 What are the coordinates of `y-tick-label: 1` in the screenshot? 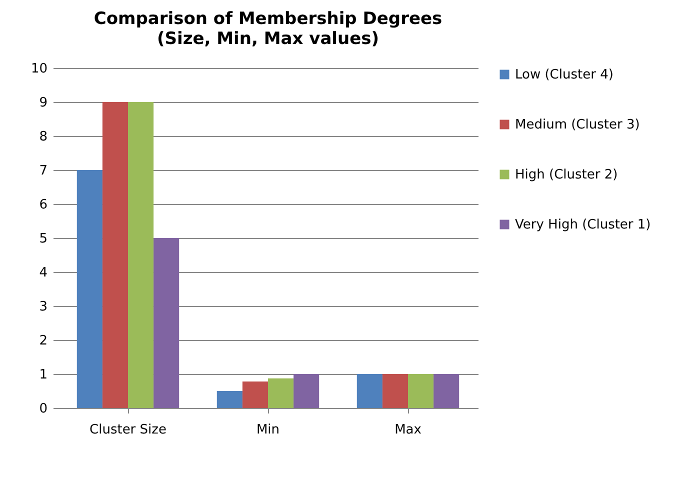 It's located at (43, 375).